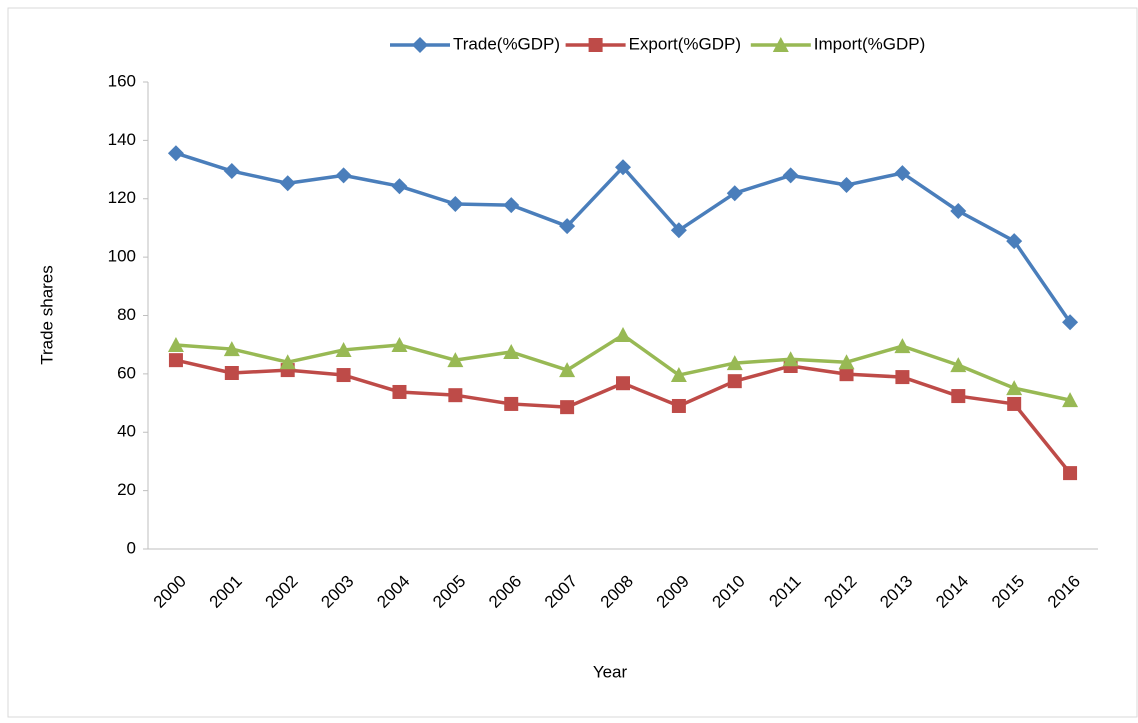 The width and height of the screenshot is (1138, 723). Describe the element at coordinates (869, 43) in the screenshot. I see `legend-label: Import(%GDP)` at that location.